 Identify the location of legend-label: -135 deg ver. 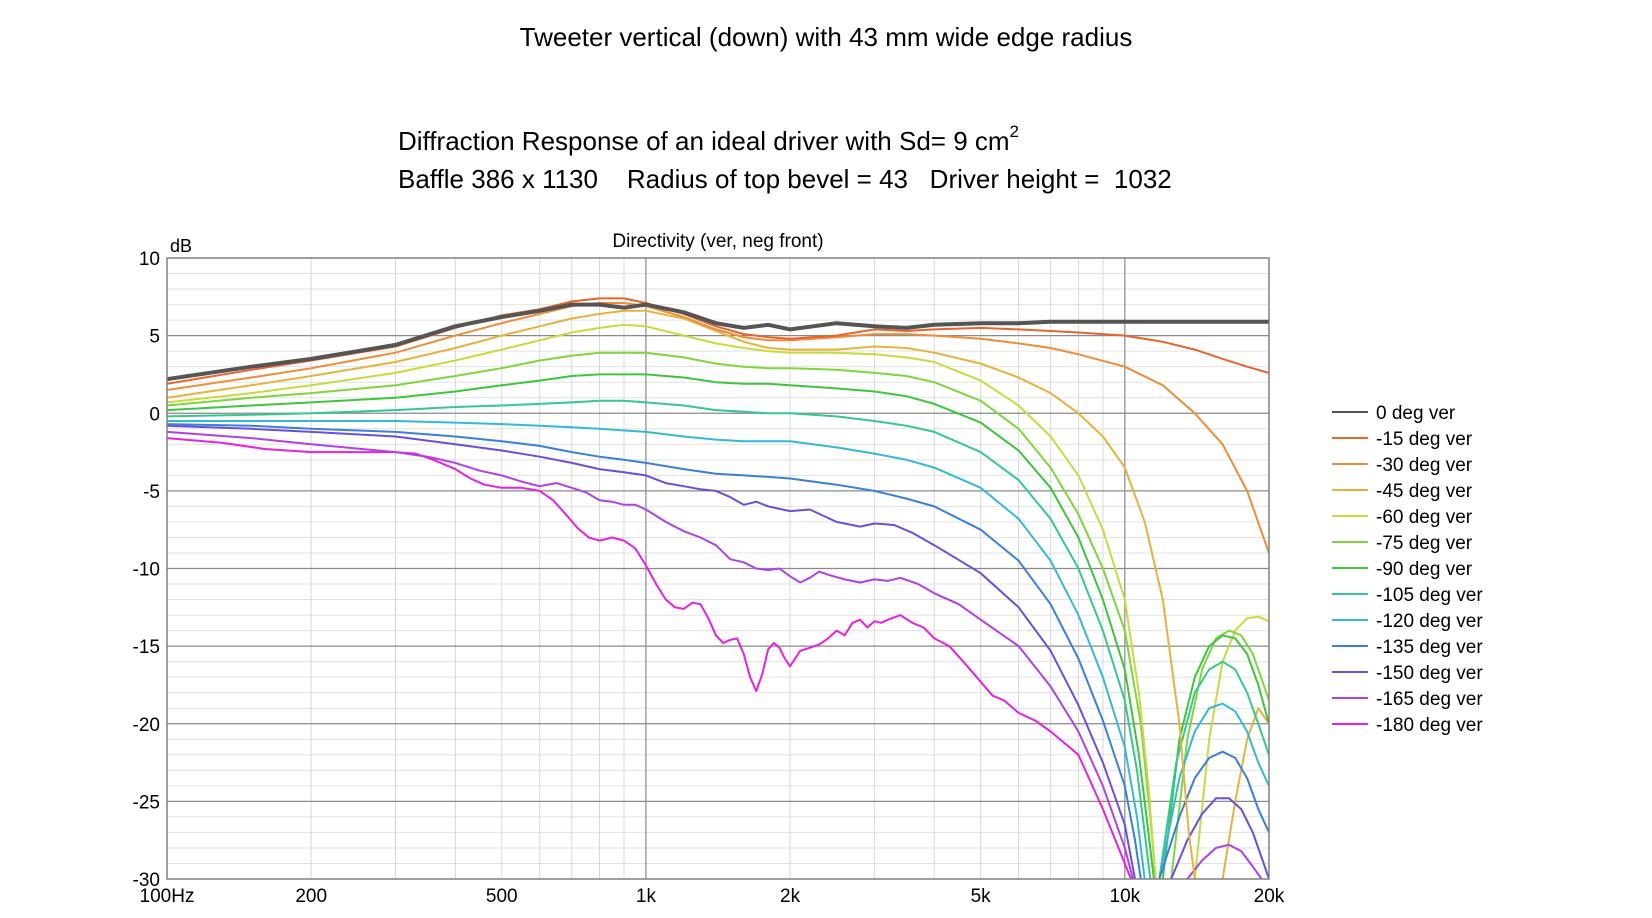
(1429, 647).